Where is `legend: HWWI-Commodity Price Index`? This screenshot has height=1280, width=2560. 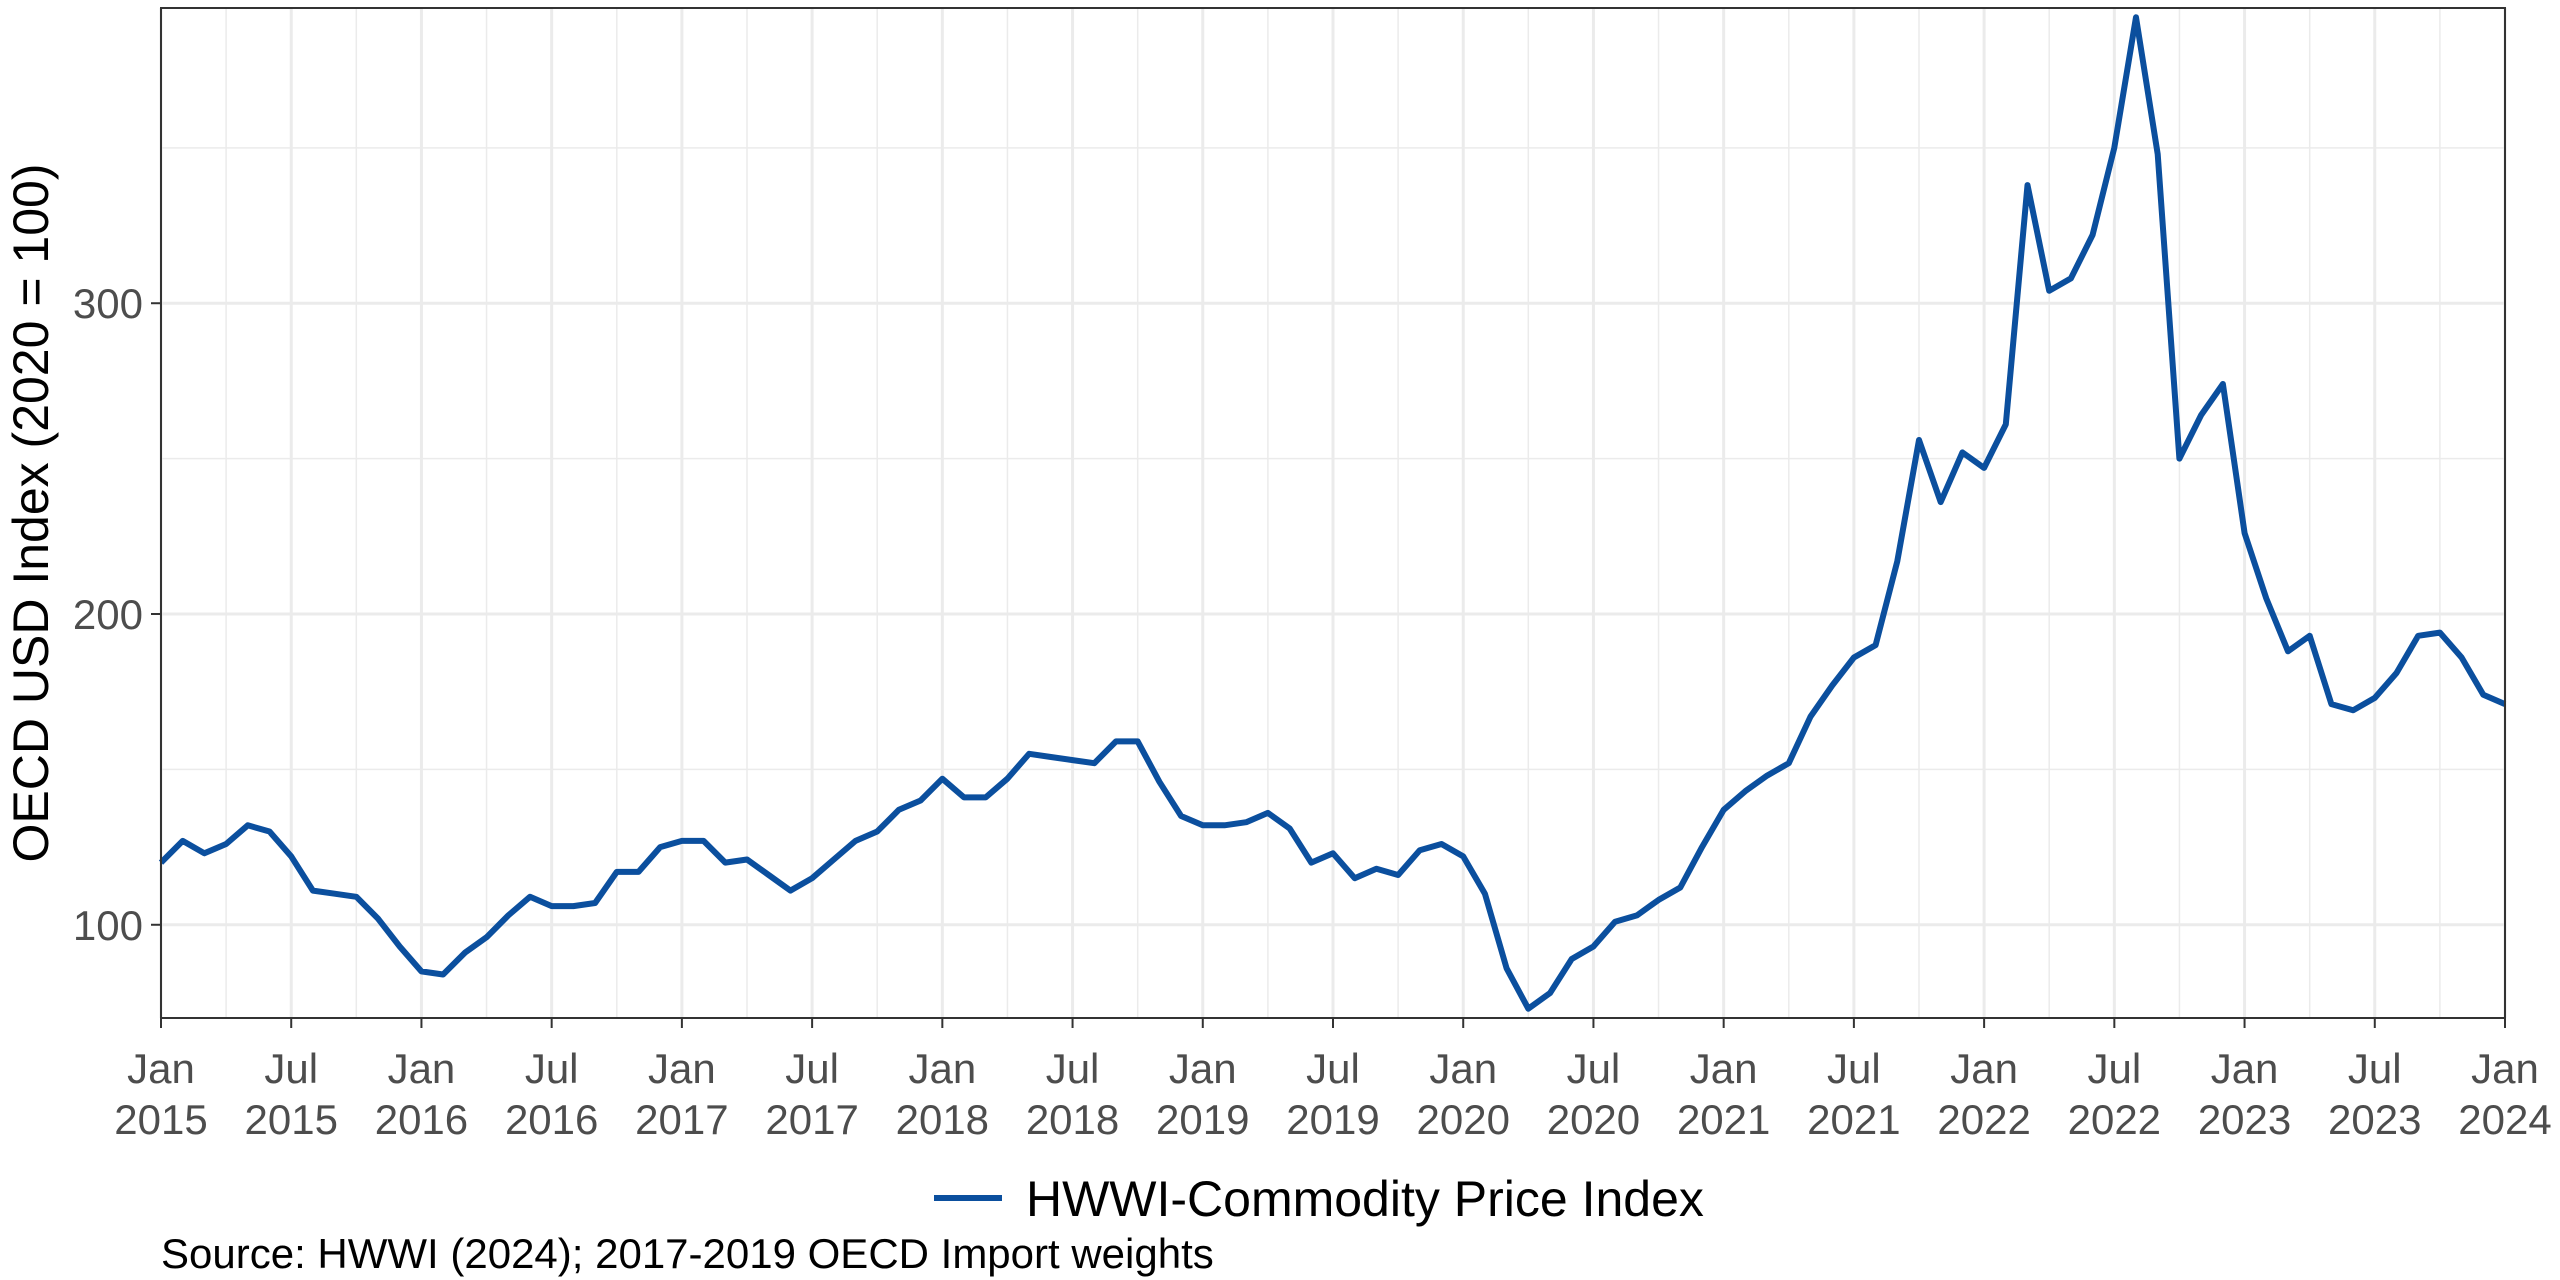 legend: HWWI-Commodity Price Index is located at coordinates (1319, 1199).